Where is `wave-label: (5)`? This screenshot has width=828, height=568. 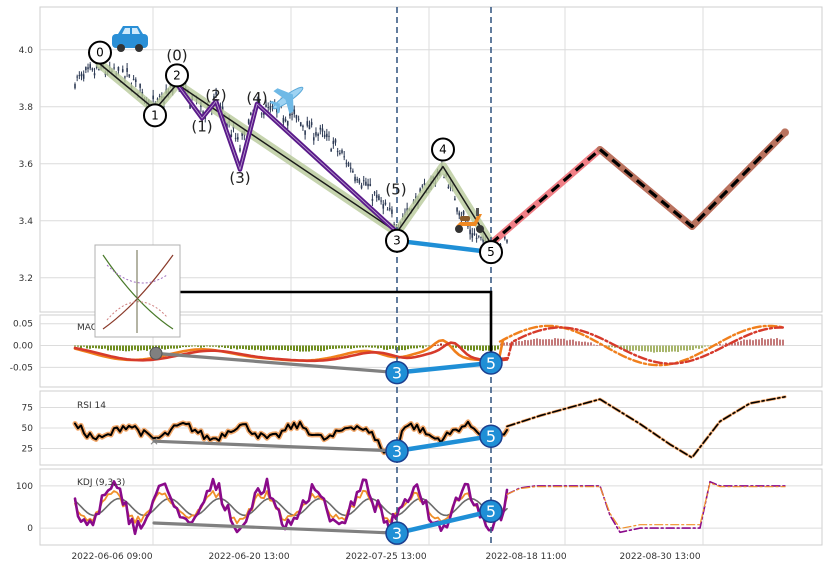 wave-label: (5) is located at coordinates (395, 189).